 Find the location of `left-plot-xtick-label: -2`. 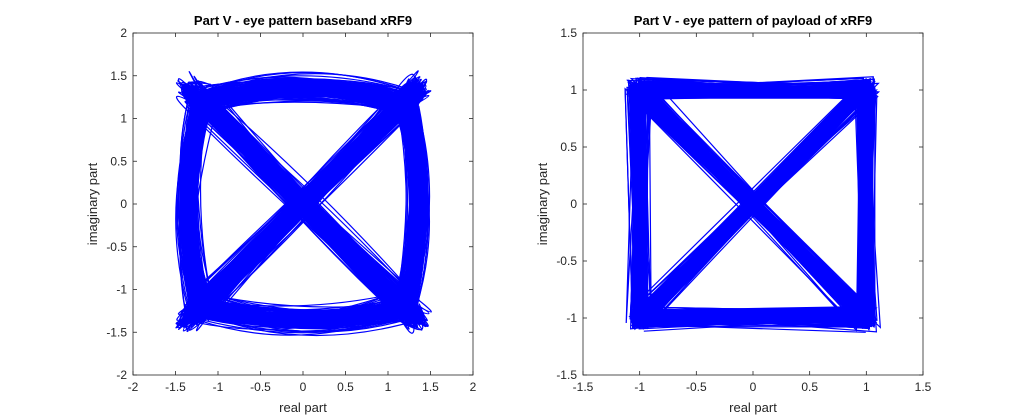

left-plot-xtick-label: -2 is located at coordinates (133, 387).